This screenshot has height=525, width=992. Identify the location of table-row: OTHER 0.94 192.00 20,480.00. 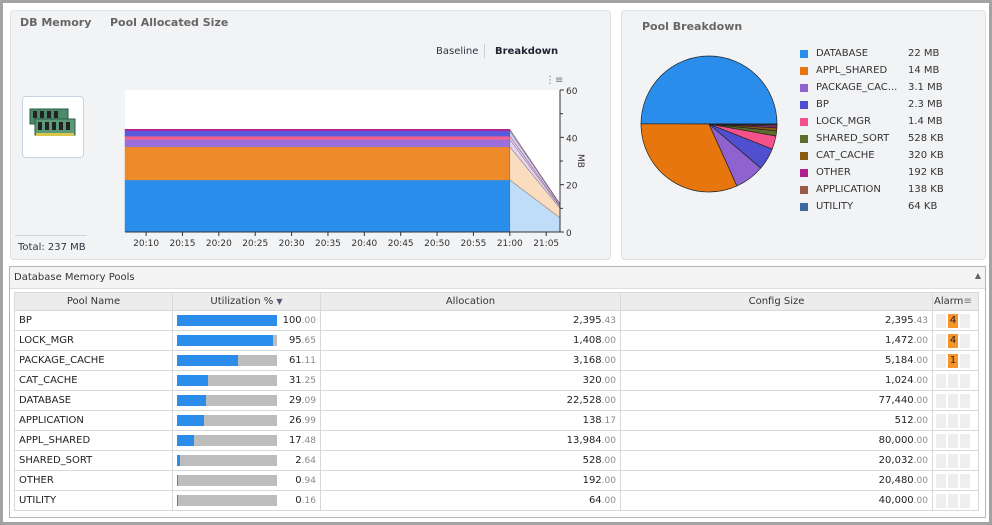
(496, 480).